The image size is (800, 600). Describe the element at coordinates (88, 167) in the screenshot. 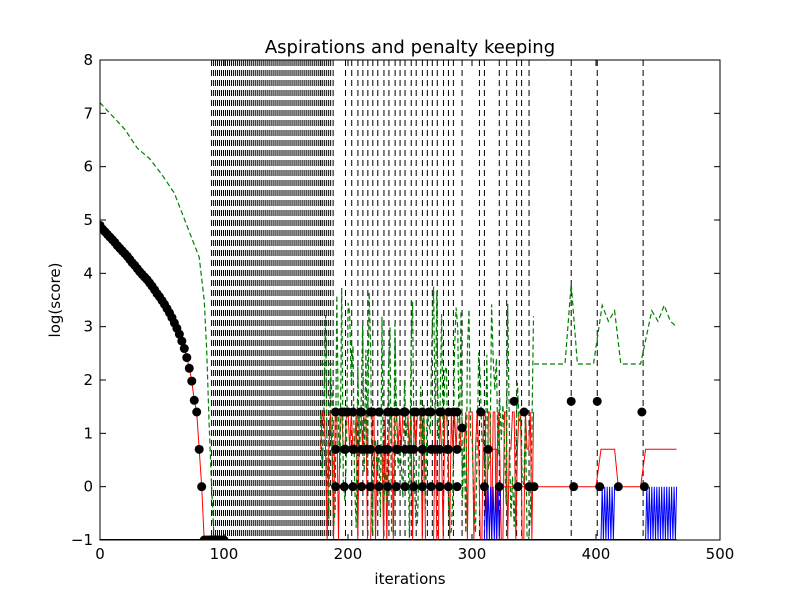

I see `y-tick-label: 6` at that location.